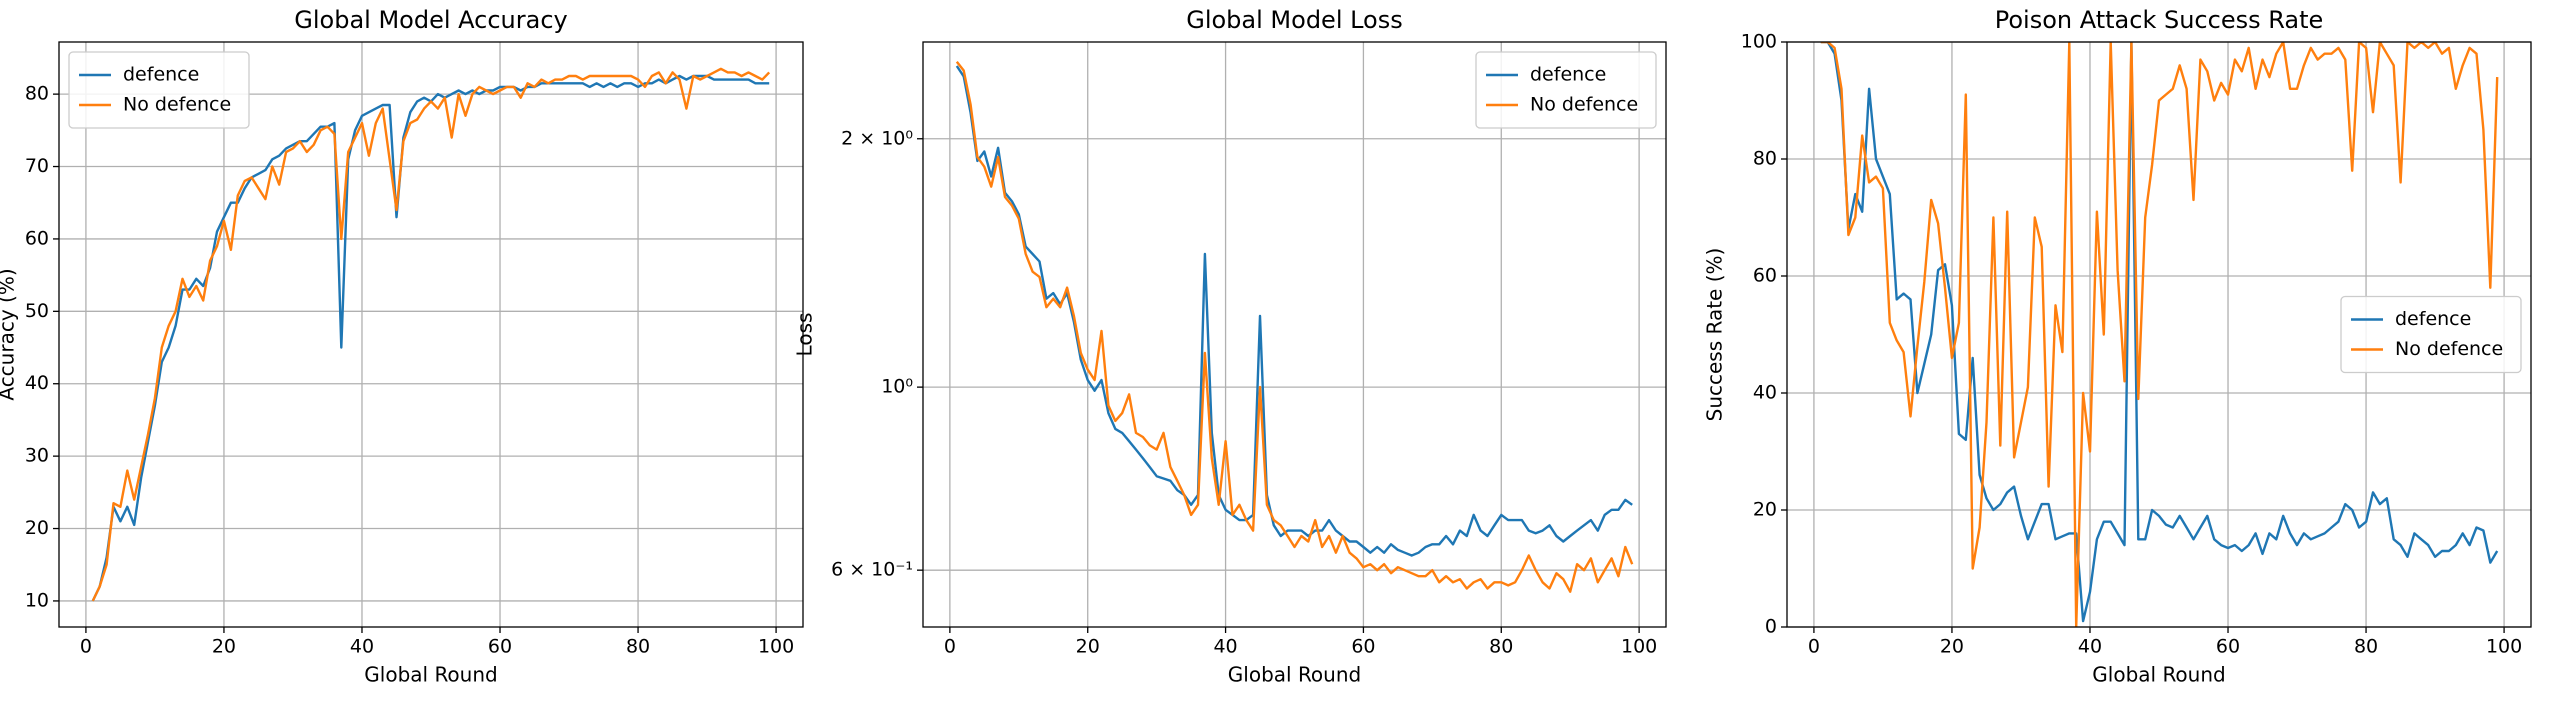 This screenshot has width=2560, height=706. I want to click on y-tick-label: 70, so click(37, 166).